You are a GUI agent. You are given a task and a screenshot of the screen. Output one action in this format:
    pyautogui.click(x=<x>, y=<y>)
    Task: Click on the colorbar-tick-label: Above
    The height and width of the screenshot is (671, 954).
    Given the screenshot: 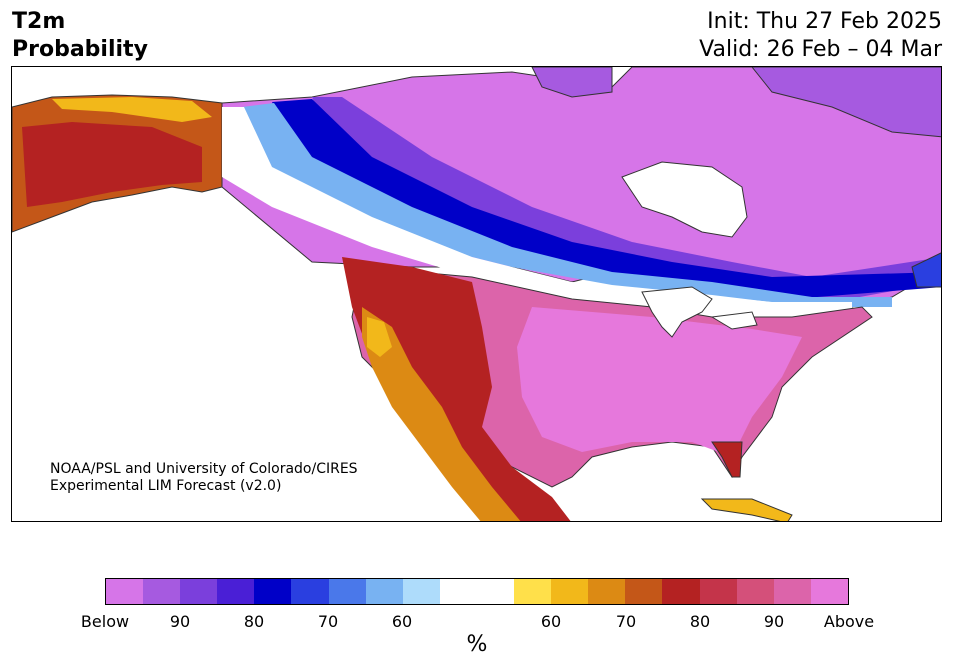 What is the action you would take?
    pyautogui.click(x=849, y=621)
    